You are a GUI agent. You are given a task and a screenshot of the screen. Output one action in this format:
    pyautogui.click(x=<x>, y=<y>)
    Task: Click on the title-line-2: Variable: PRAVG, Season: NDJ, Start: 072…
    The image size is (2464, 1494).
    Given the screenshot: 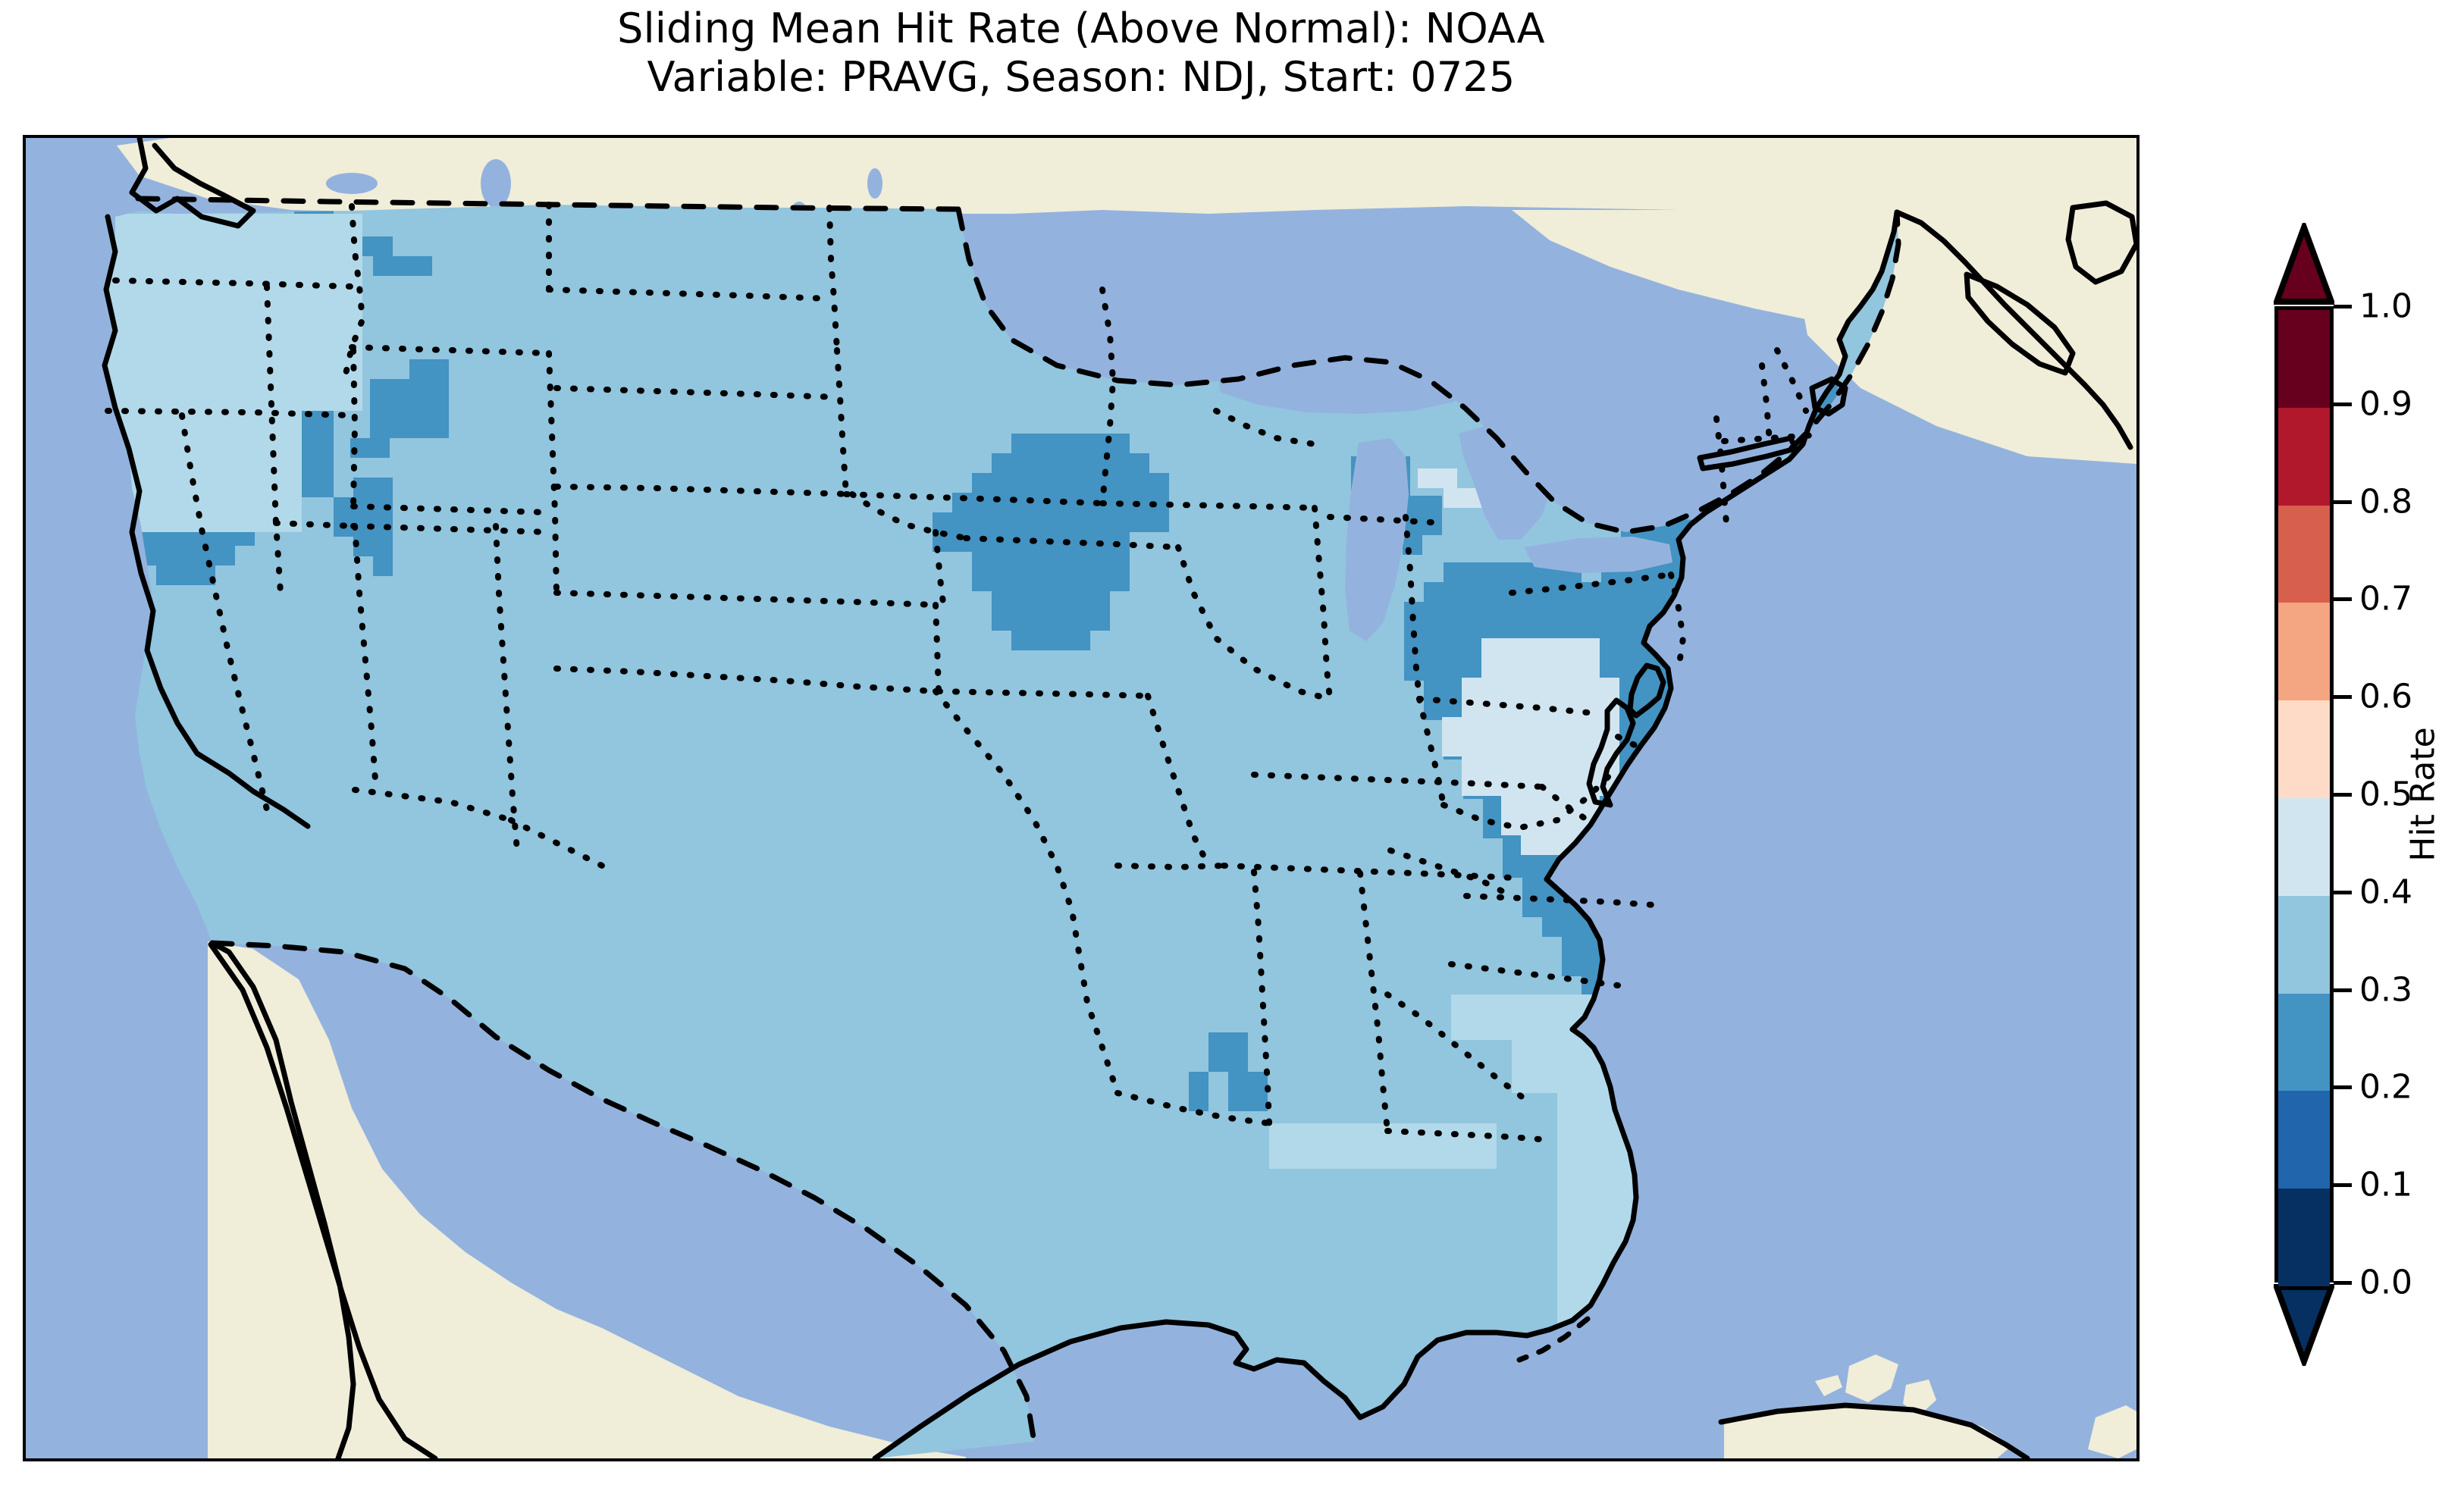 What is the action you would take?
    pyautogui.click(x=1081, y=77)
    